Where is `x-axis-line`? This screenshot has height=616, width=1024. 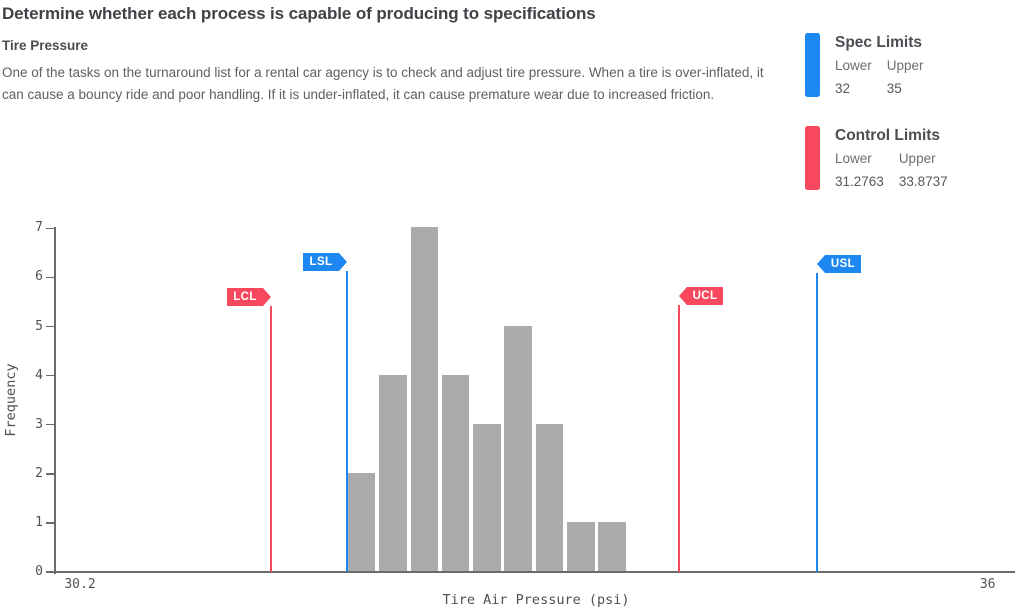
x-axis-line is located at coordinates (534, 572).